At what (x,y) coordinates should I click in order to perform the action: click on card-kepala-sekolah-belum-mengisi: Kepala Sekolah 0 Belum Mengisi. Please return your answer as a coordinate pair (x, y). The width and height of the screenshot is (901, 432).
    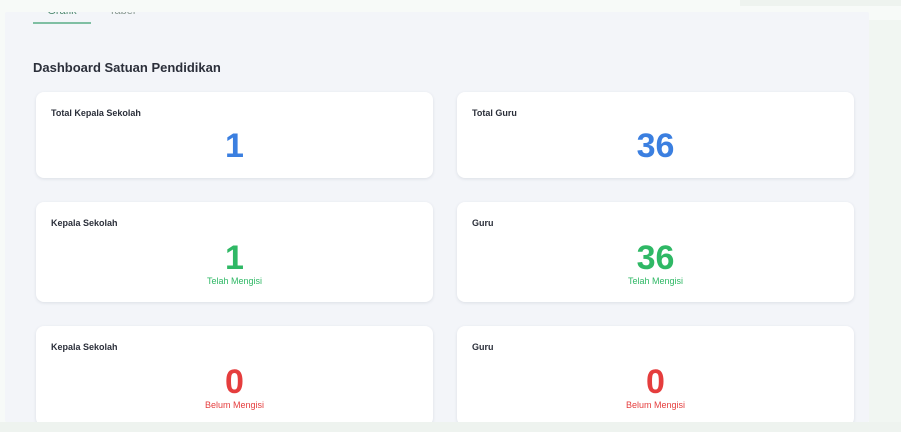
    Looking at the image, I should click on (234, 374).